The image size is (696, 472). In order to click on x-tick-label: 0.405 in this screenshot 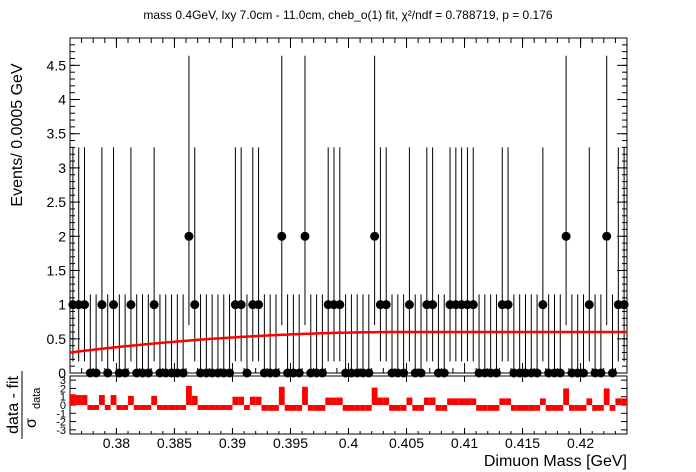, I will do `click(406, 443)`.